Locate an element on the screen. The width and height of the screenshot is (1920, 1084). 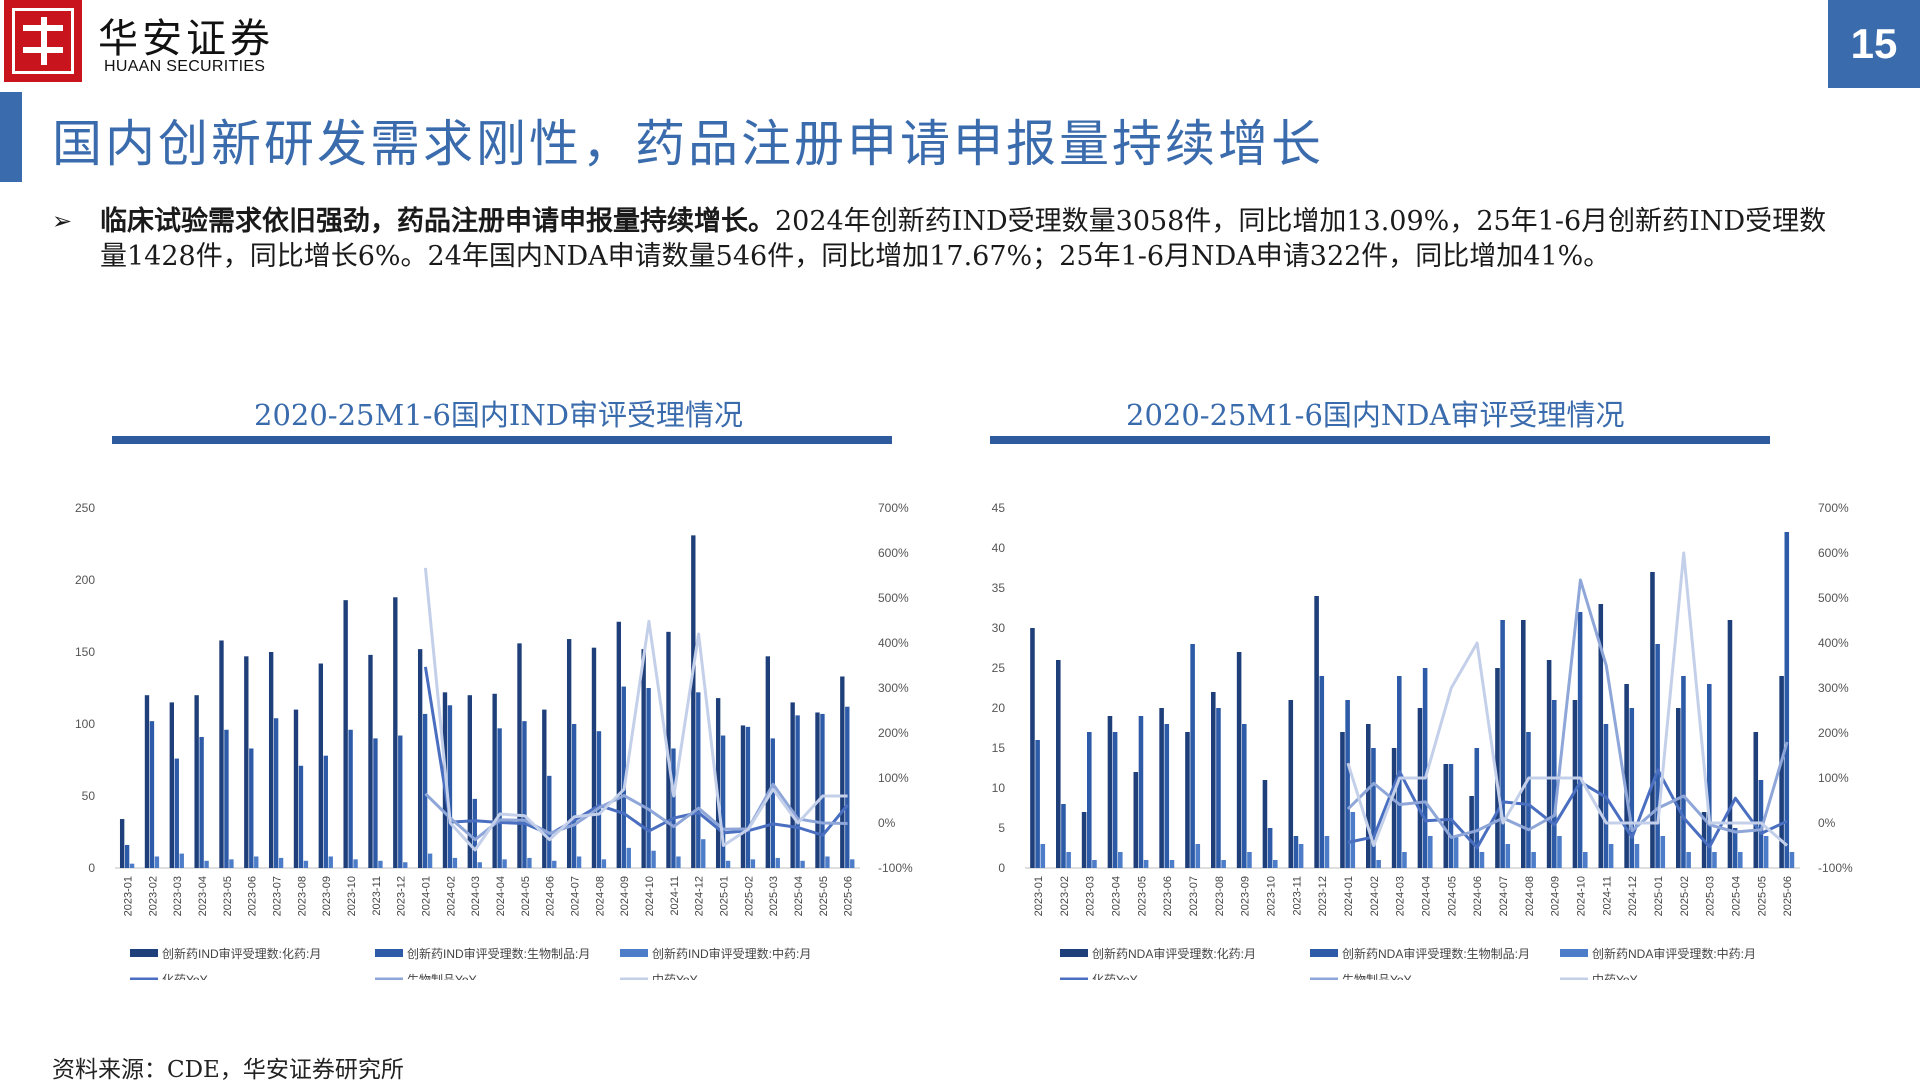
legend-label: 创新药IND审评受理数:中药:月 is located at coordinates (731, 953).